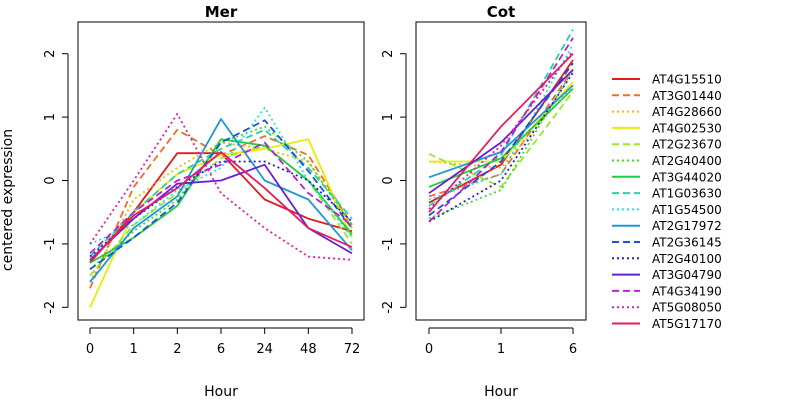 This screenshot has height=404, width=800. I want to click on legend-label: AT2G40100, so click(687, 259).